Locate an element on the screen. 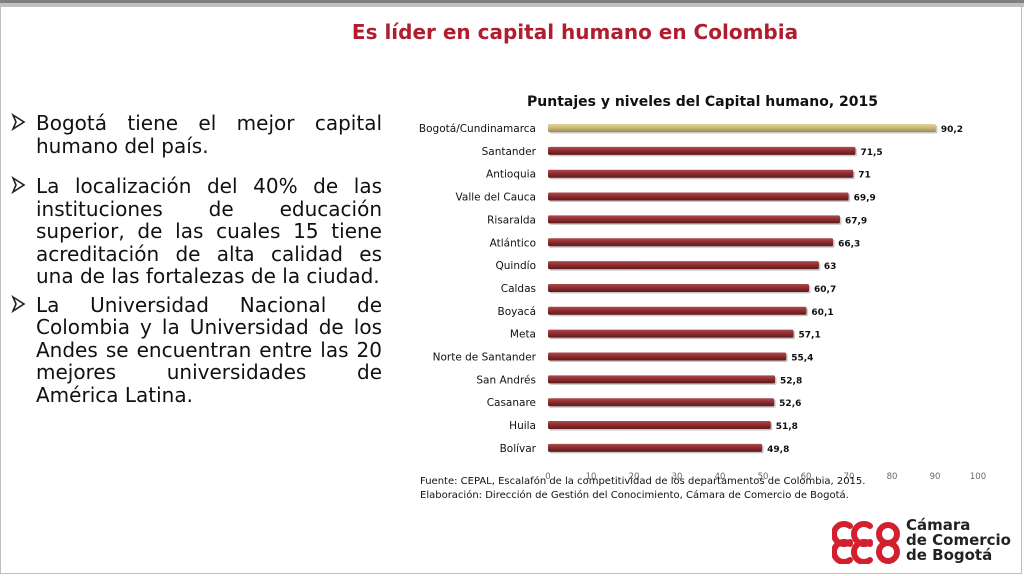 The height and width of the screenshot is (576, 1024). ccb-logo: Cámara de Comercio de Bogotá is located at coordinates (922, 541).